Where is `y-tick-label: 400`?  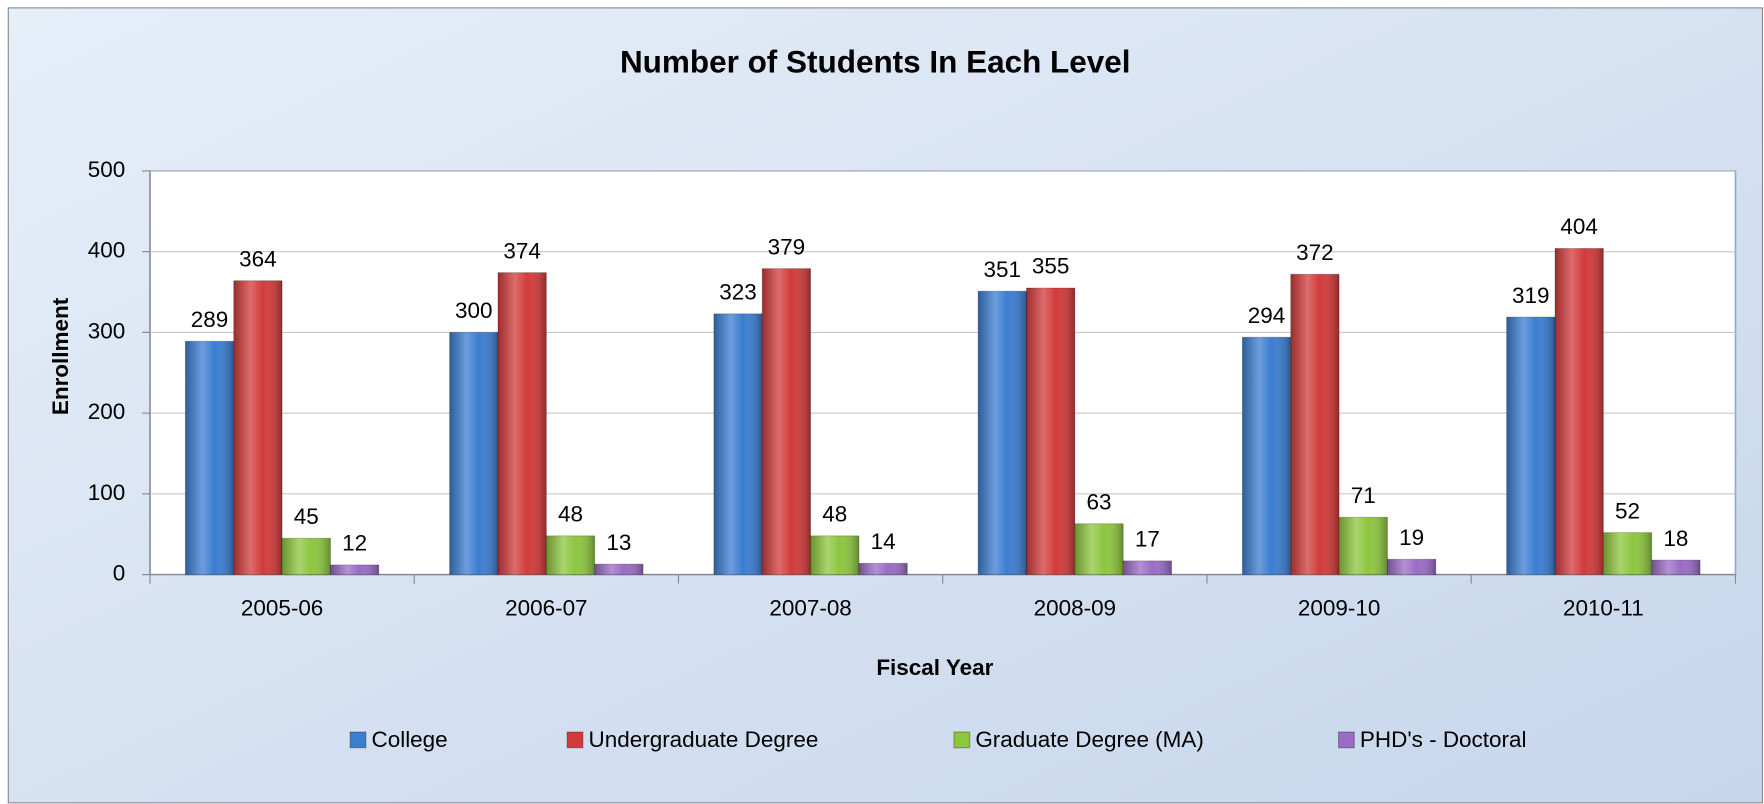
y-tick-label: 400 is located at coordinates (107, 250).